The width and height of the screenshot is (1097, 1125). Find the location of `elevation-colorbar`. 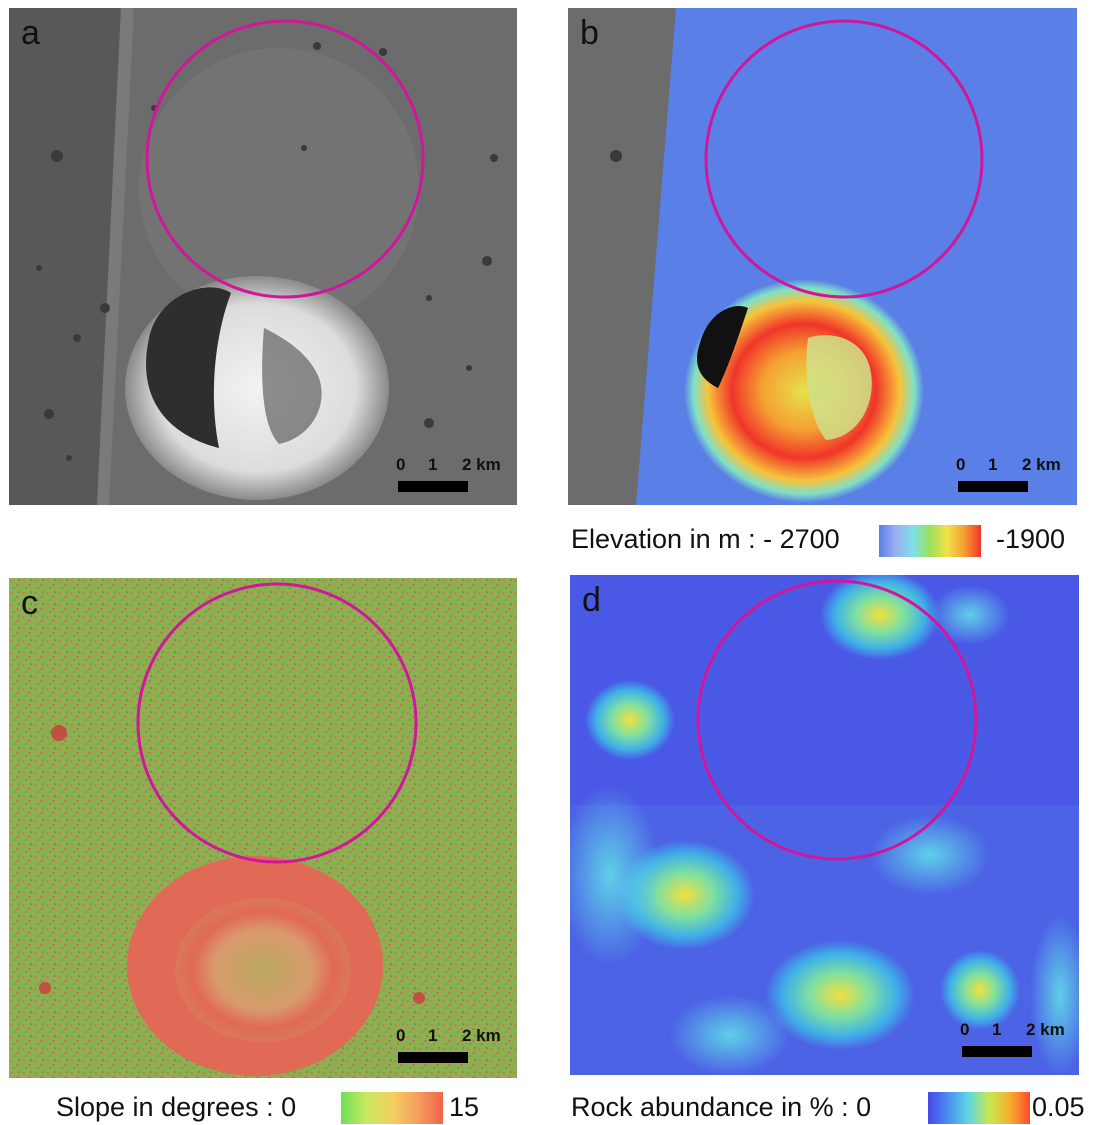

elevation-colorbar is located at coordinates (930, 541).